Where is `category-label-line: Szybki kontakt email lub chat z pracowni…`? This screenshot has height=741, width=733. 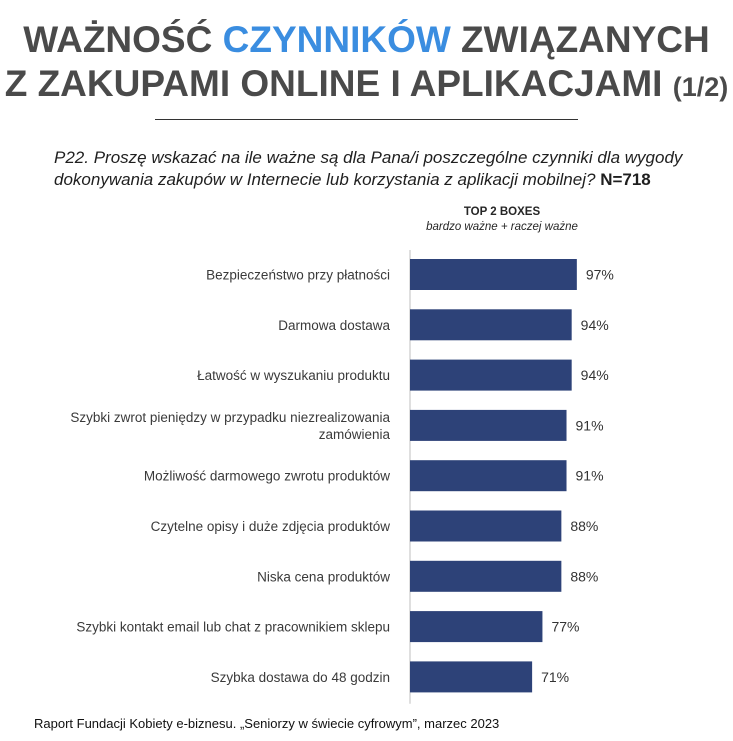 category-label-line: Szybki kontakt email lub chat z pracowni… is located at coordinates (233, 627).